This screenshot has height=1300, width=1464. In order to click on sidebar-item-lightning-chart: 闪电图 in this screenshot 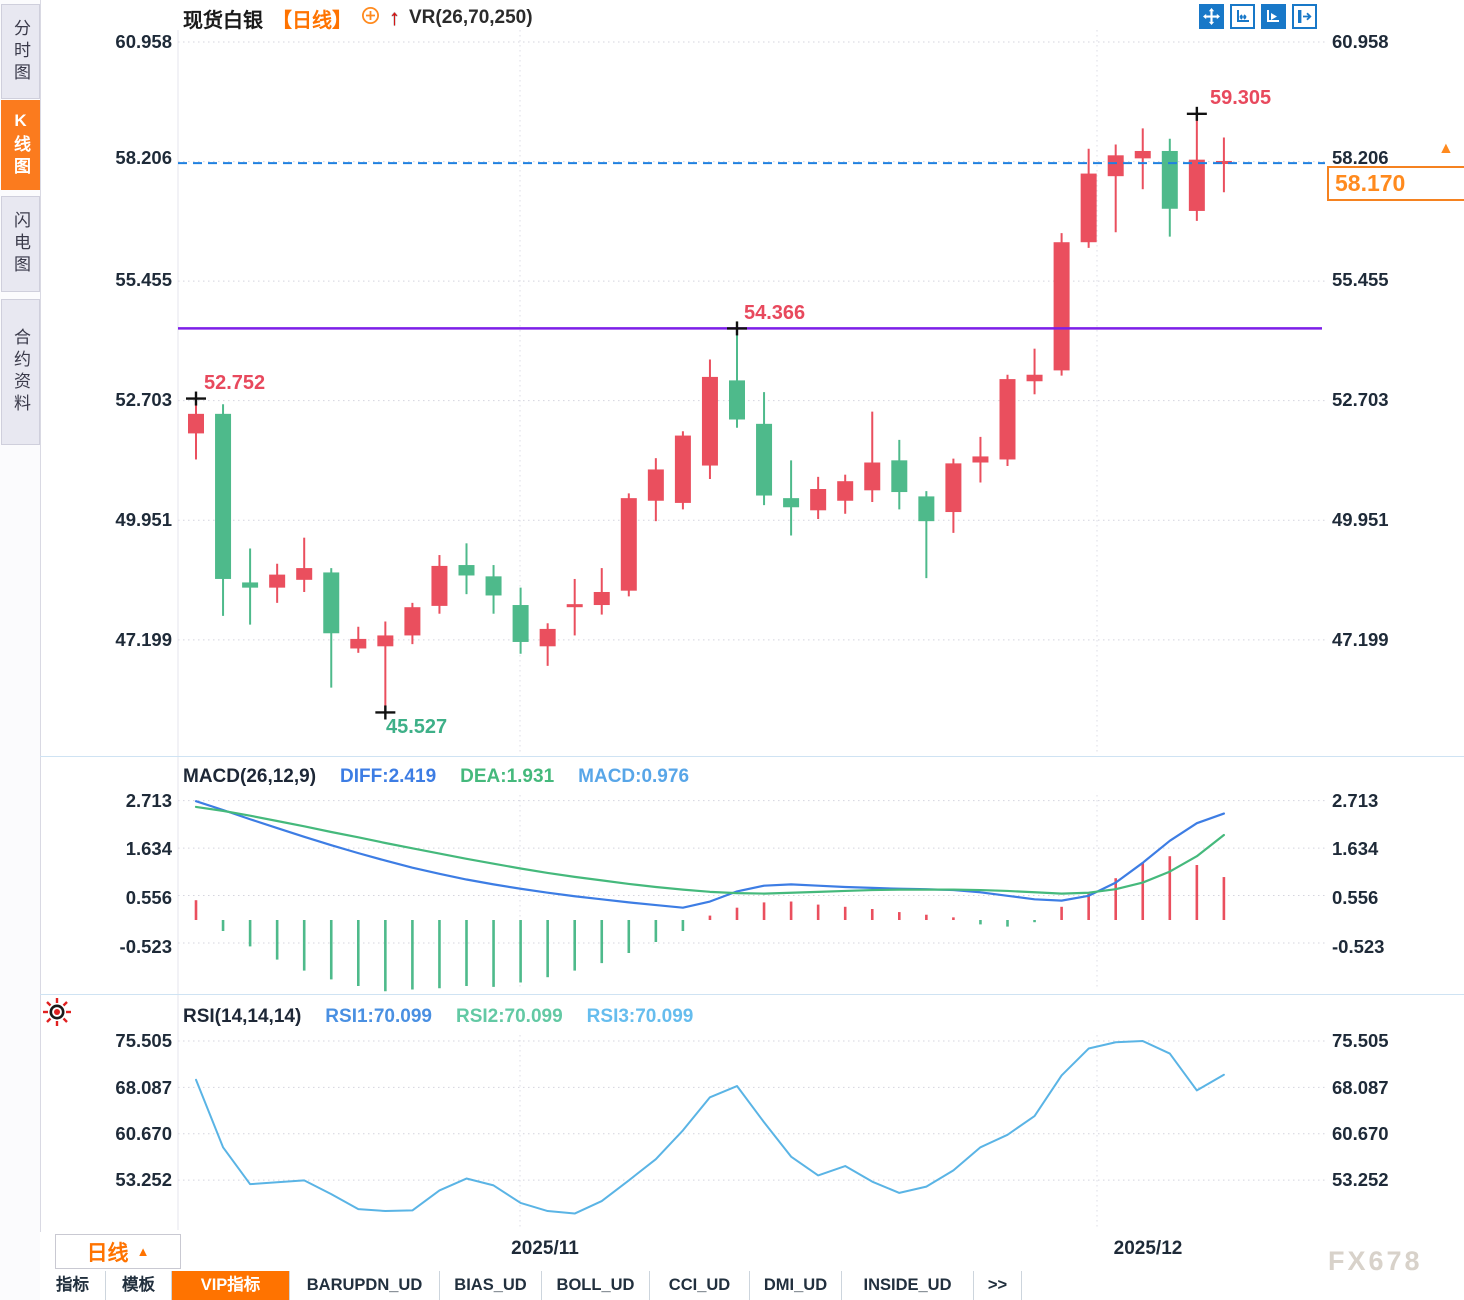, I will do `click(20, 244)`.